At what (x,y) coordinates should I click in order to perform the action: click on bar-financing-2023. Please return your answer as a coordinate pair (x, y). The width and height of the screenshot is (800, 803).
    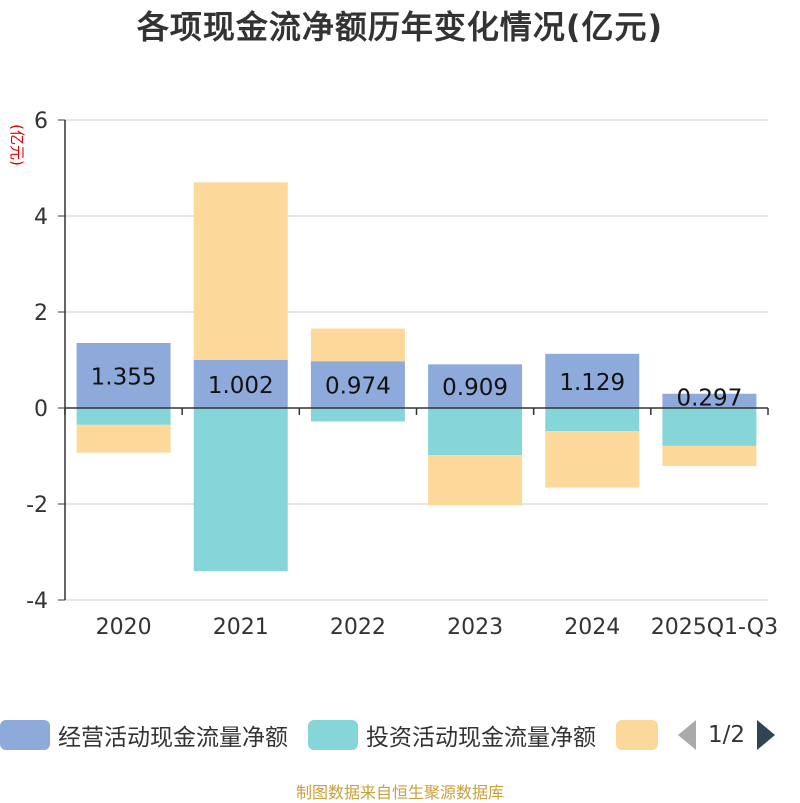
    Looking at the image, I should click on (475, 480).